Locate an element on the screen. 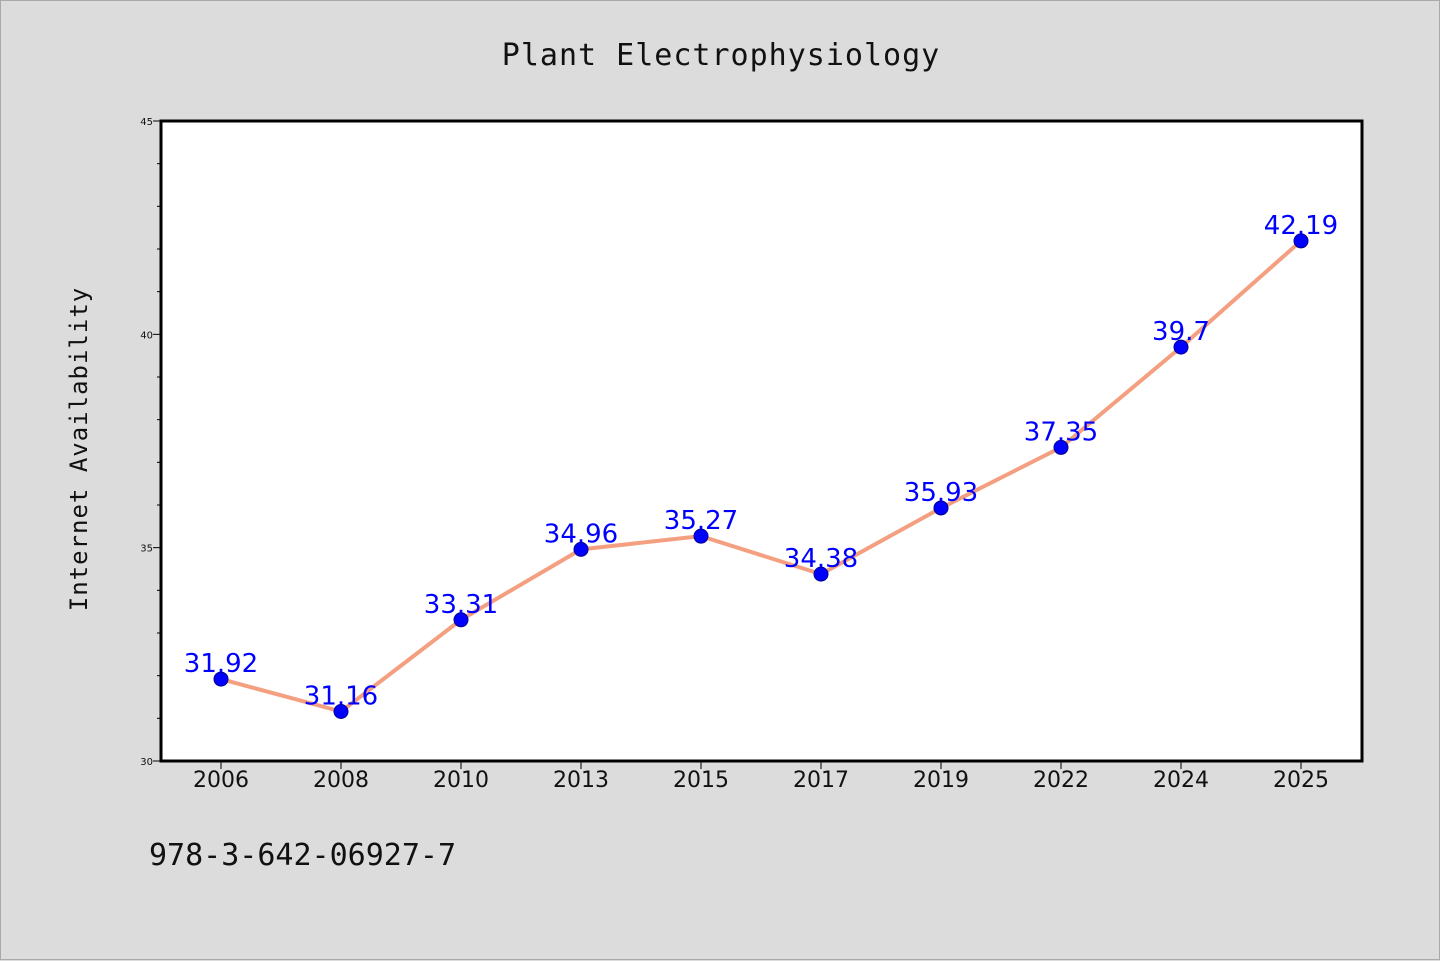 The width and height of the screenshot is (1440, 961). data-label: 33.31 is located at coordinates (461, 605).